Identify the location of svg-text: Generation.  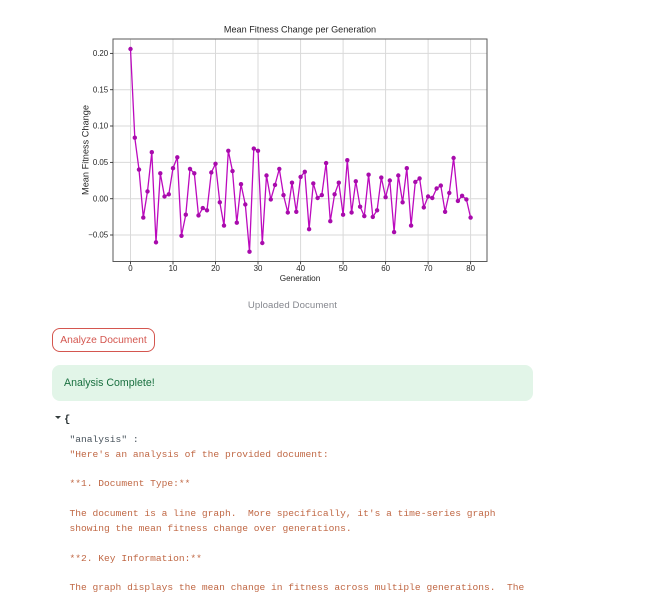
(300, 278).